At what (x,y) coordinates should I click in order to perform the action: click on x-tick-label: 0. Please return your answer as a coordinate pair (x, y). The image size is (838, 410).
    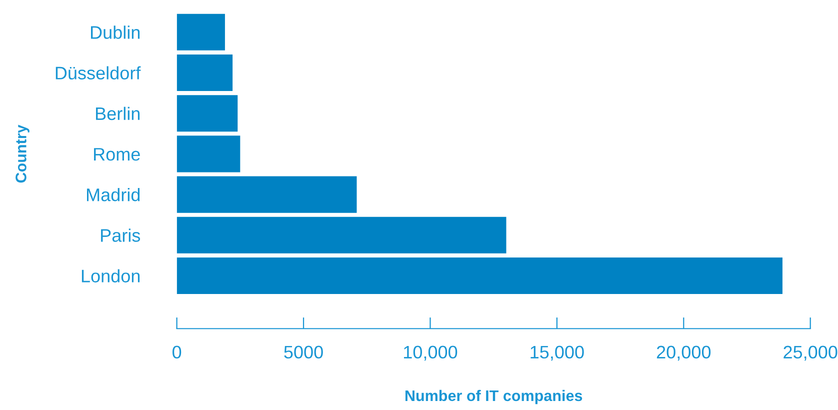
    Looking at the image, I should click on (177, 352).